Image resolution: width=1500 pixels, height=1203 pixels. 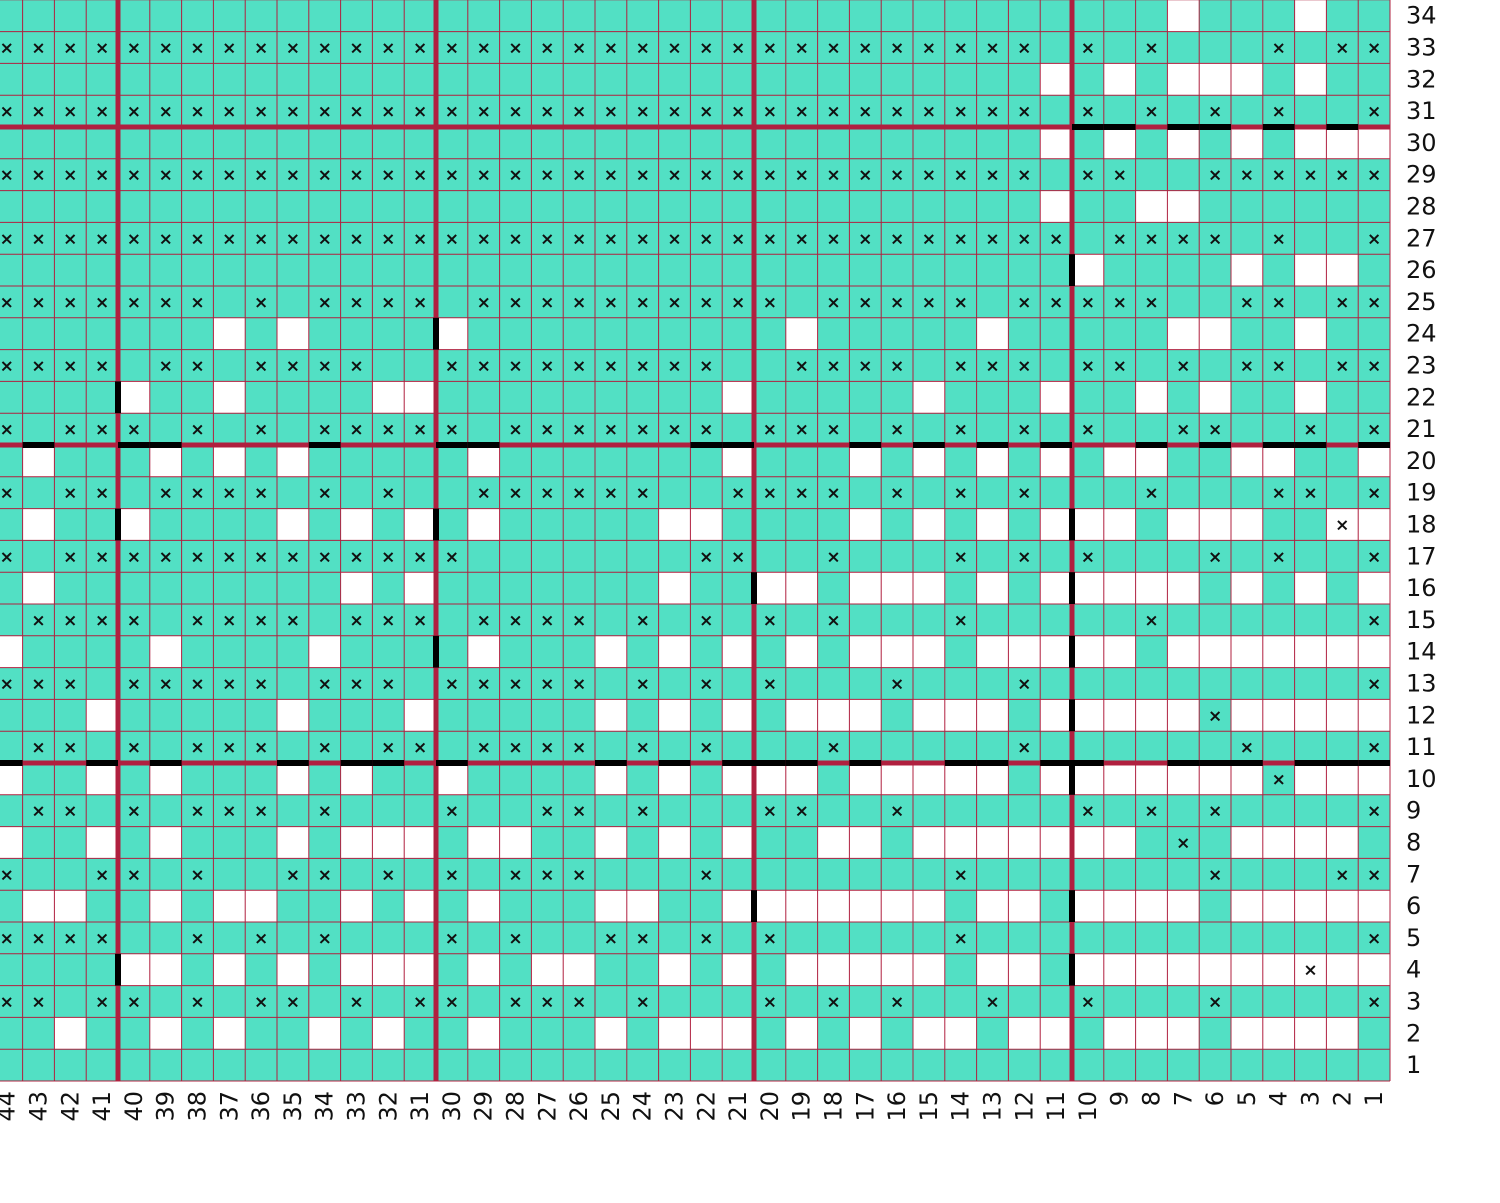 I want to click on column-label: 5, so click(x=1247, y=1098).